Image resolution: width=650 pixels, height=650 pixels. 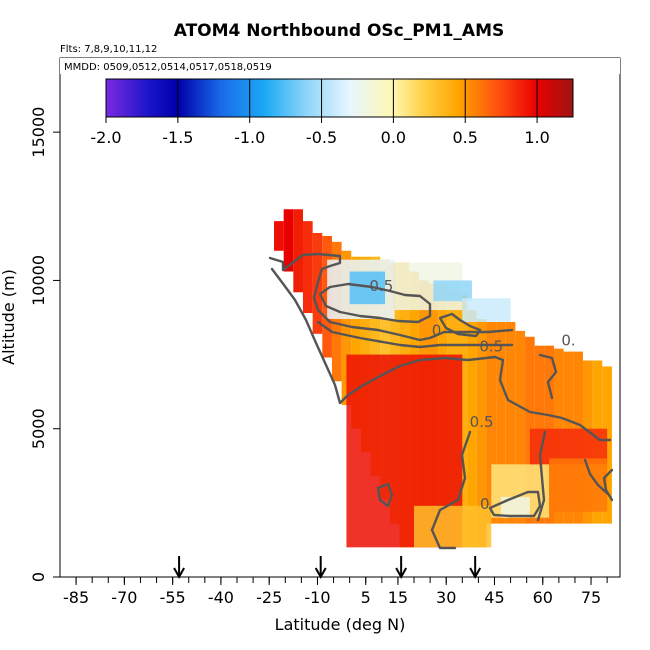 I want to click on contour-line-0-lower, so click(x=415, y=334).